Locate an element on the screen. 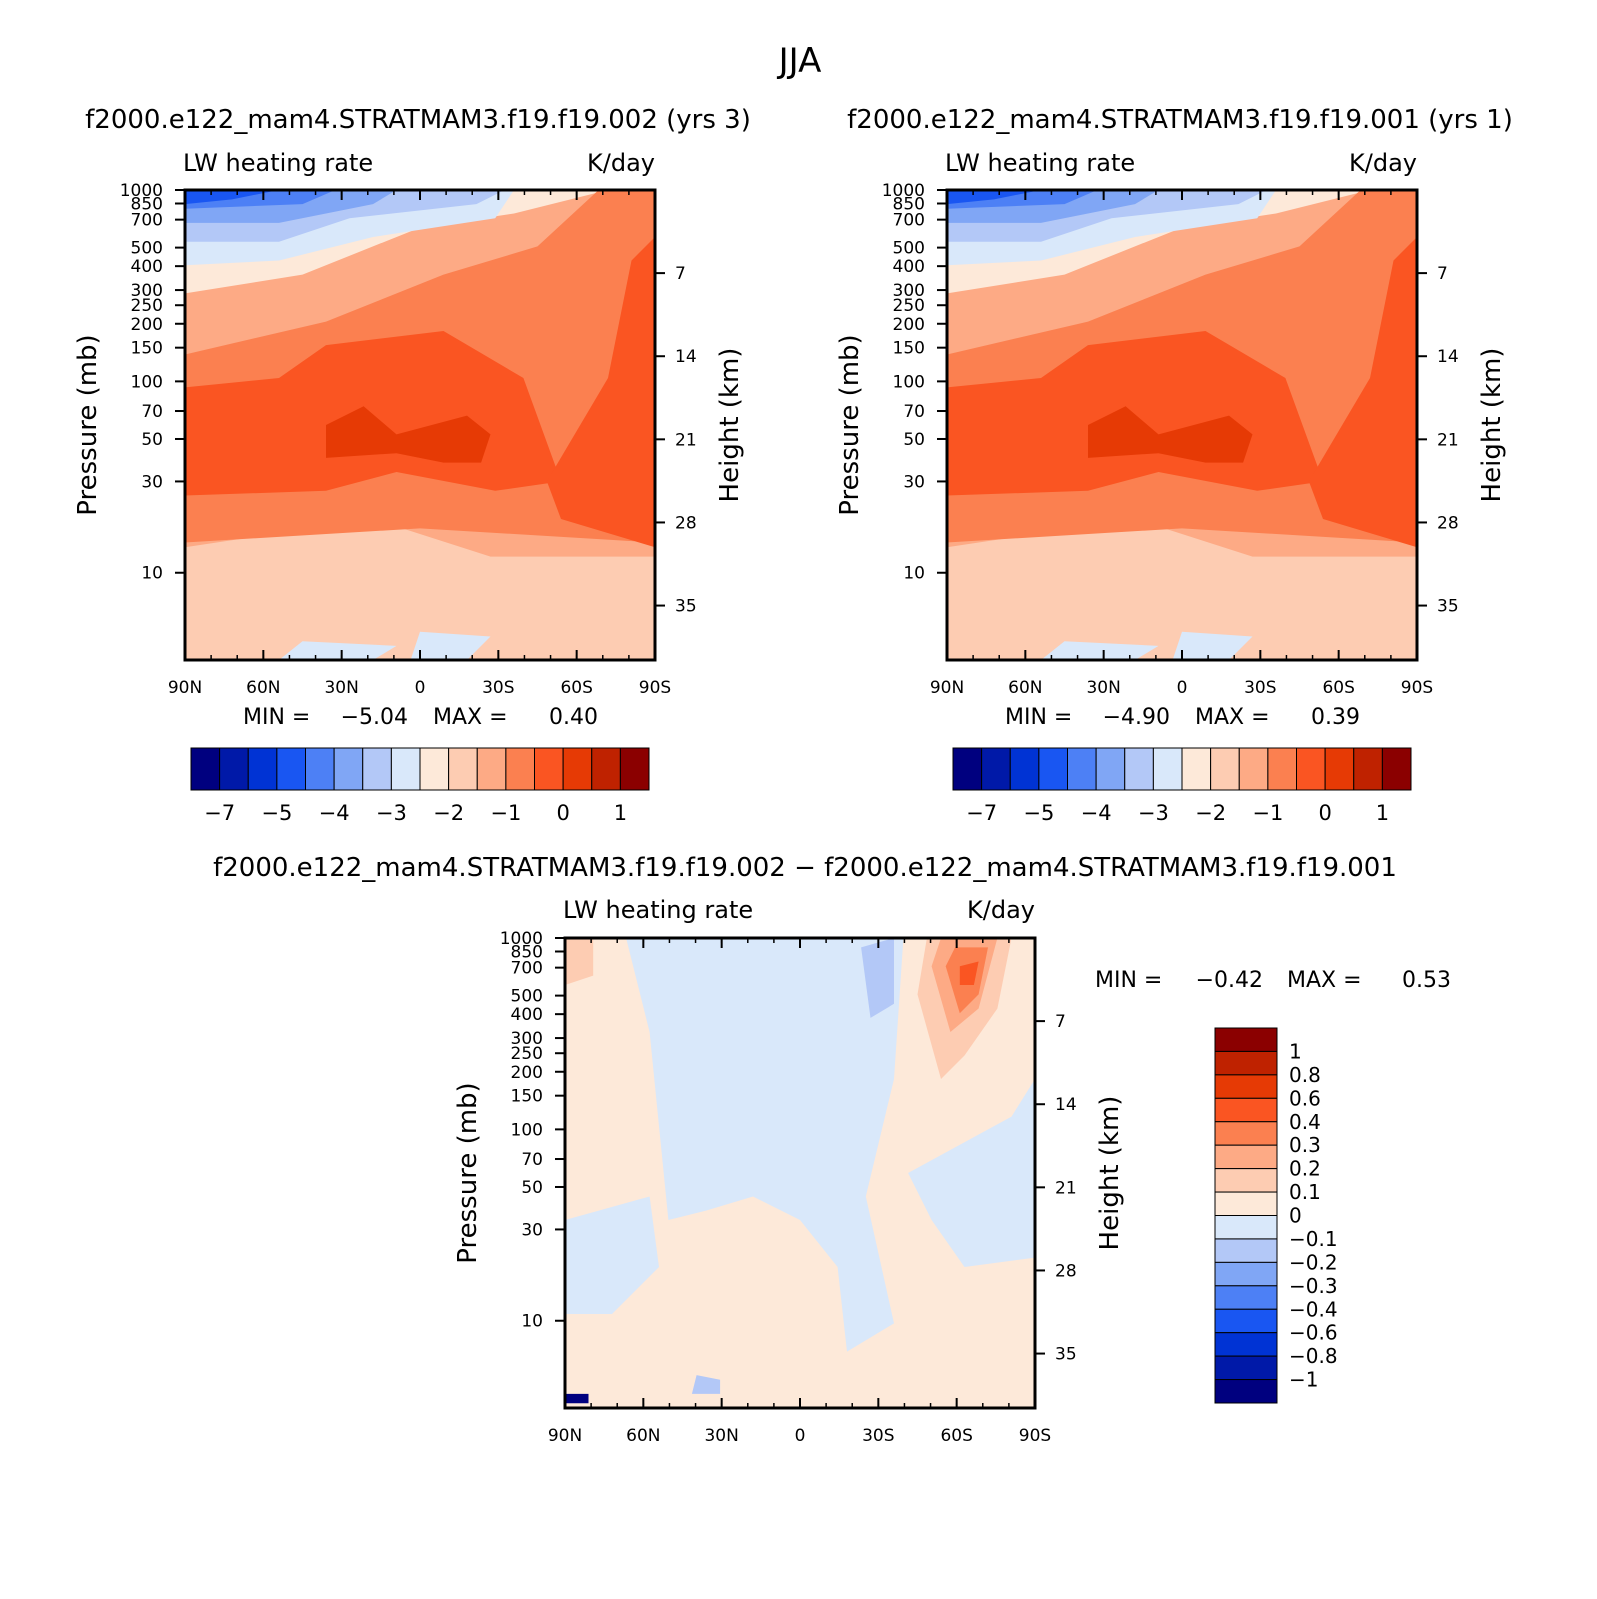 The image size is (1597, 1599). colorbar-label: 0.2 is located at coordinates (1305, 1169).